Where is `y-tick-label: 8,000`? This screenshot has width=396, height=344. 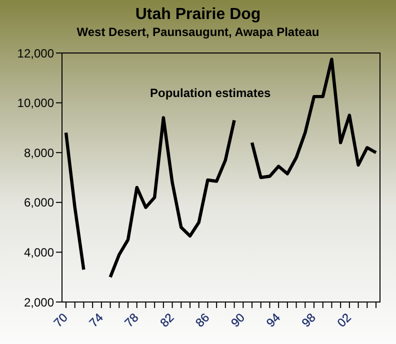
y-tick-label: 8,000 is located at coordinates (39, 153).